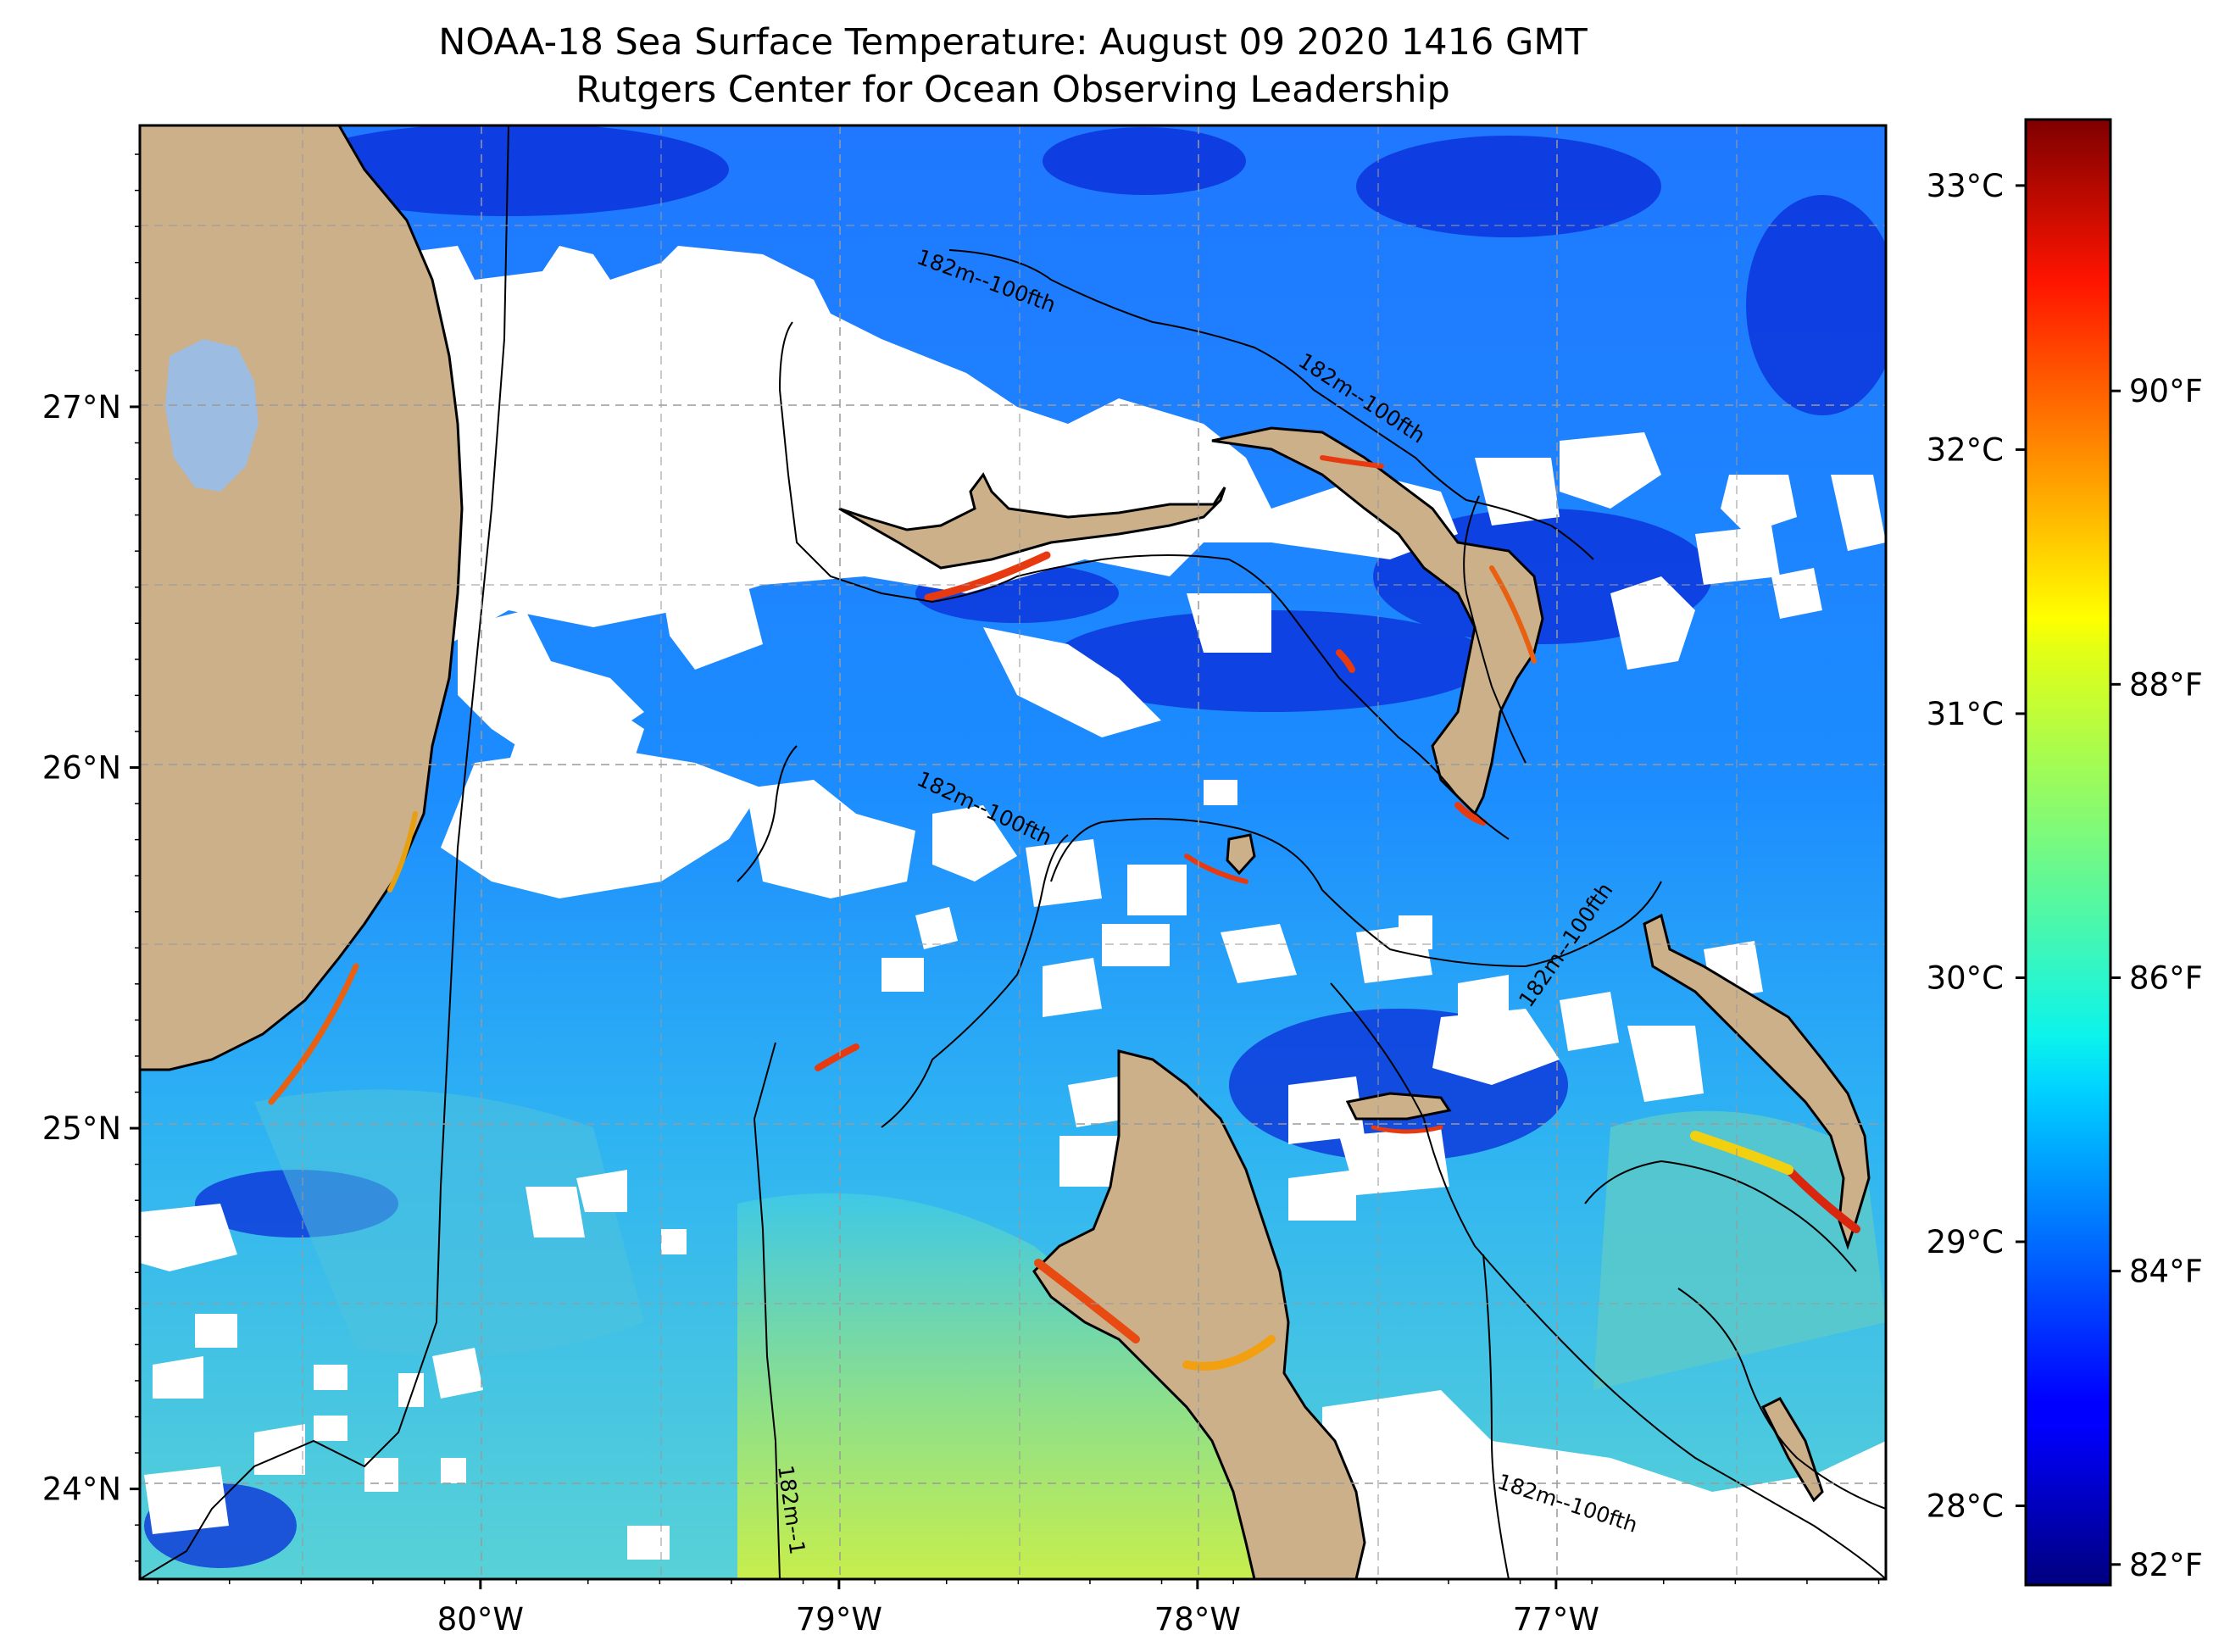 This screenshot has height=1652, width=2230. Describe the element at coordinates (1241, 854) in the screenshot. I see `berry-islands` at that location.